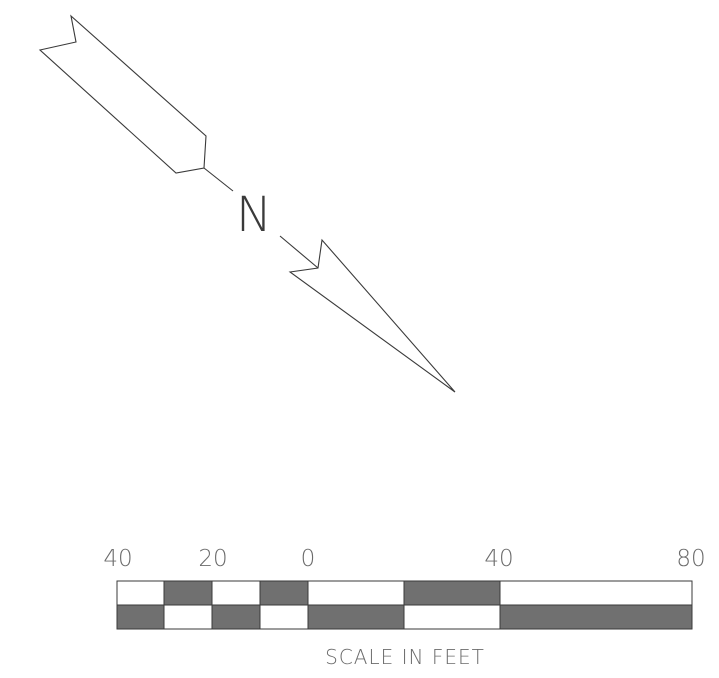 The height and width of the screenshot is (678, 719). I want to click on scale-tick-label: 80, so click(690, 559).